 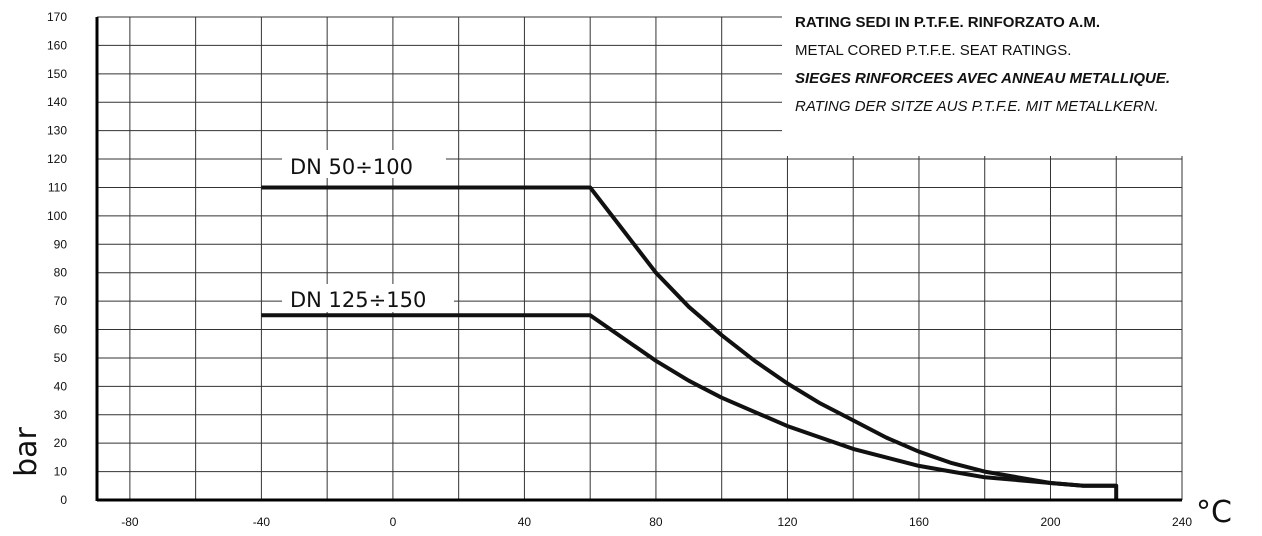 What do you see at coordinates (61, 415) in the screenshot?
I see `y-tick-label: 30` at bounding box center [61, 415].